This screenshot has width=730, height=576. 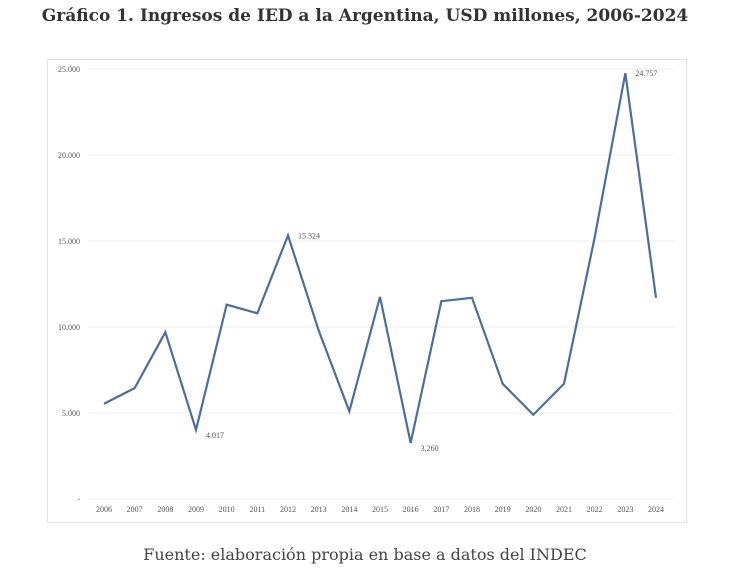 What do you see at coordinates (411, 509) in the screenshot?
I see `x-tick-label: 2016` at bounding box center [411, 509].